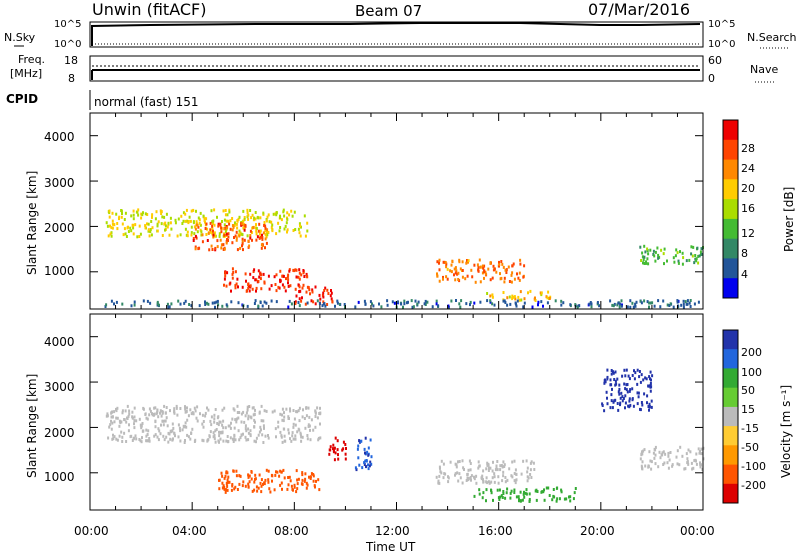  Describe the element at coordinates (753, 485) in the screenshot. I see `vel-cb-tick-neg200: -200` at that location.